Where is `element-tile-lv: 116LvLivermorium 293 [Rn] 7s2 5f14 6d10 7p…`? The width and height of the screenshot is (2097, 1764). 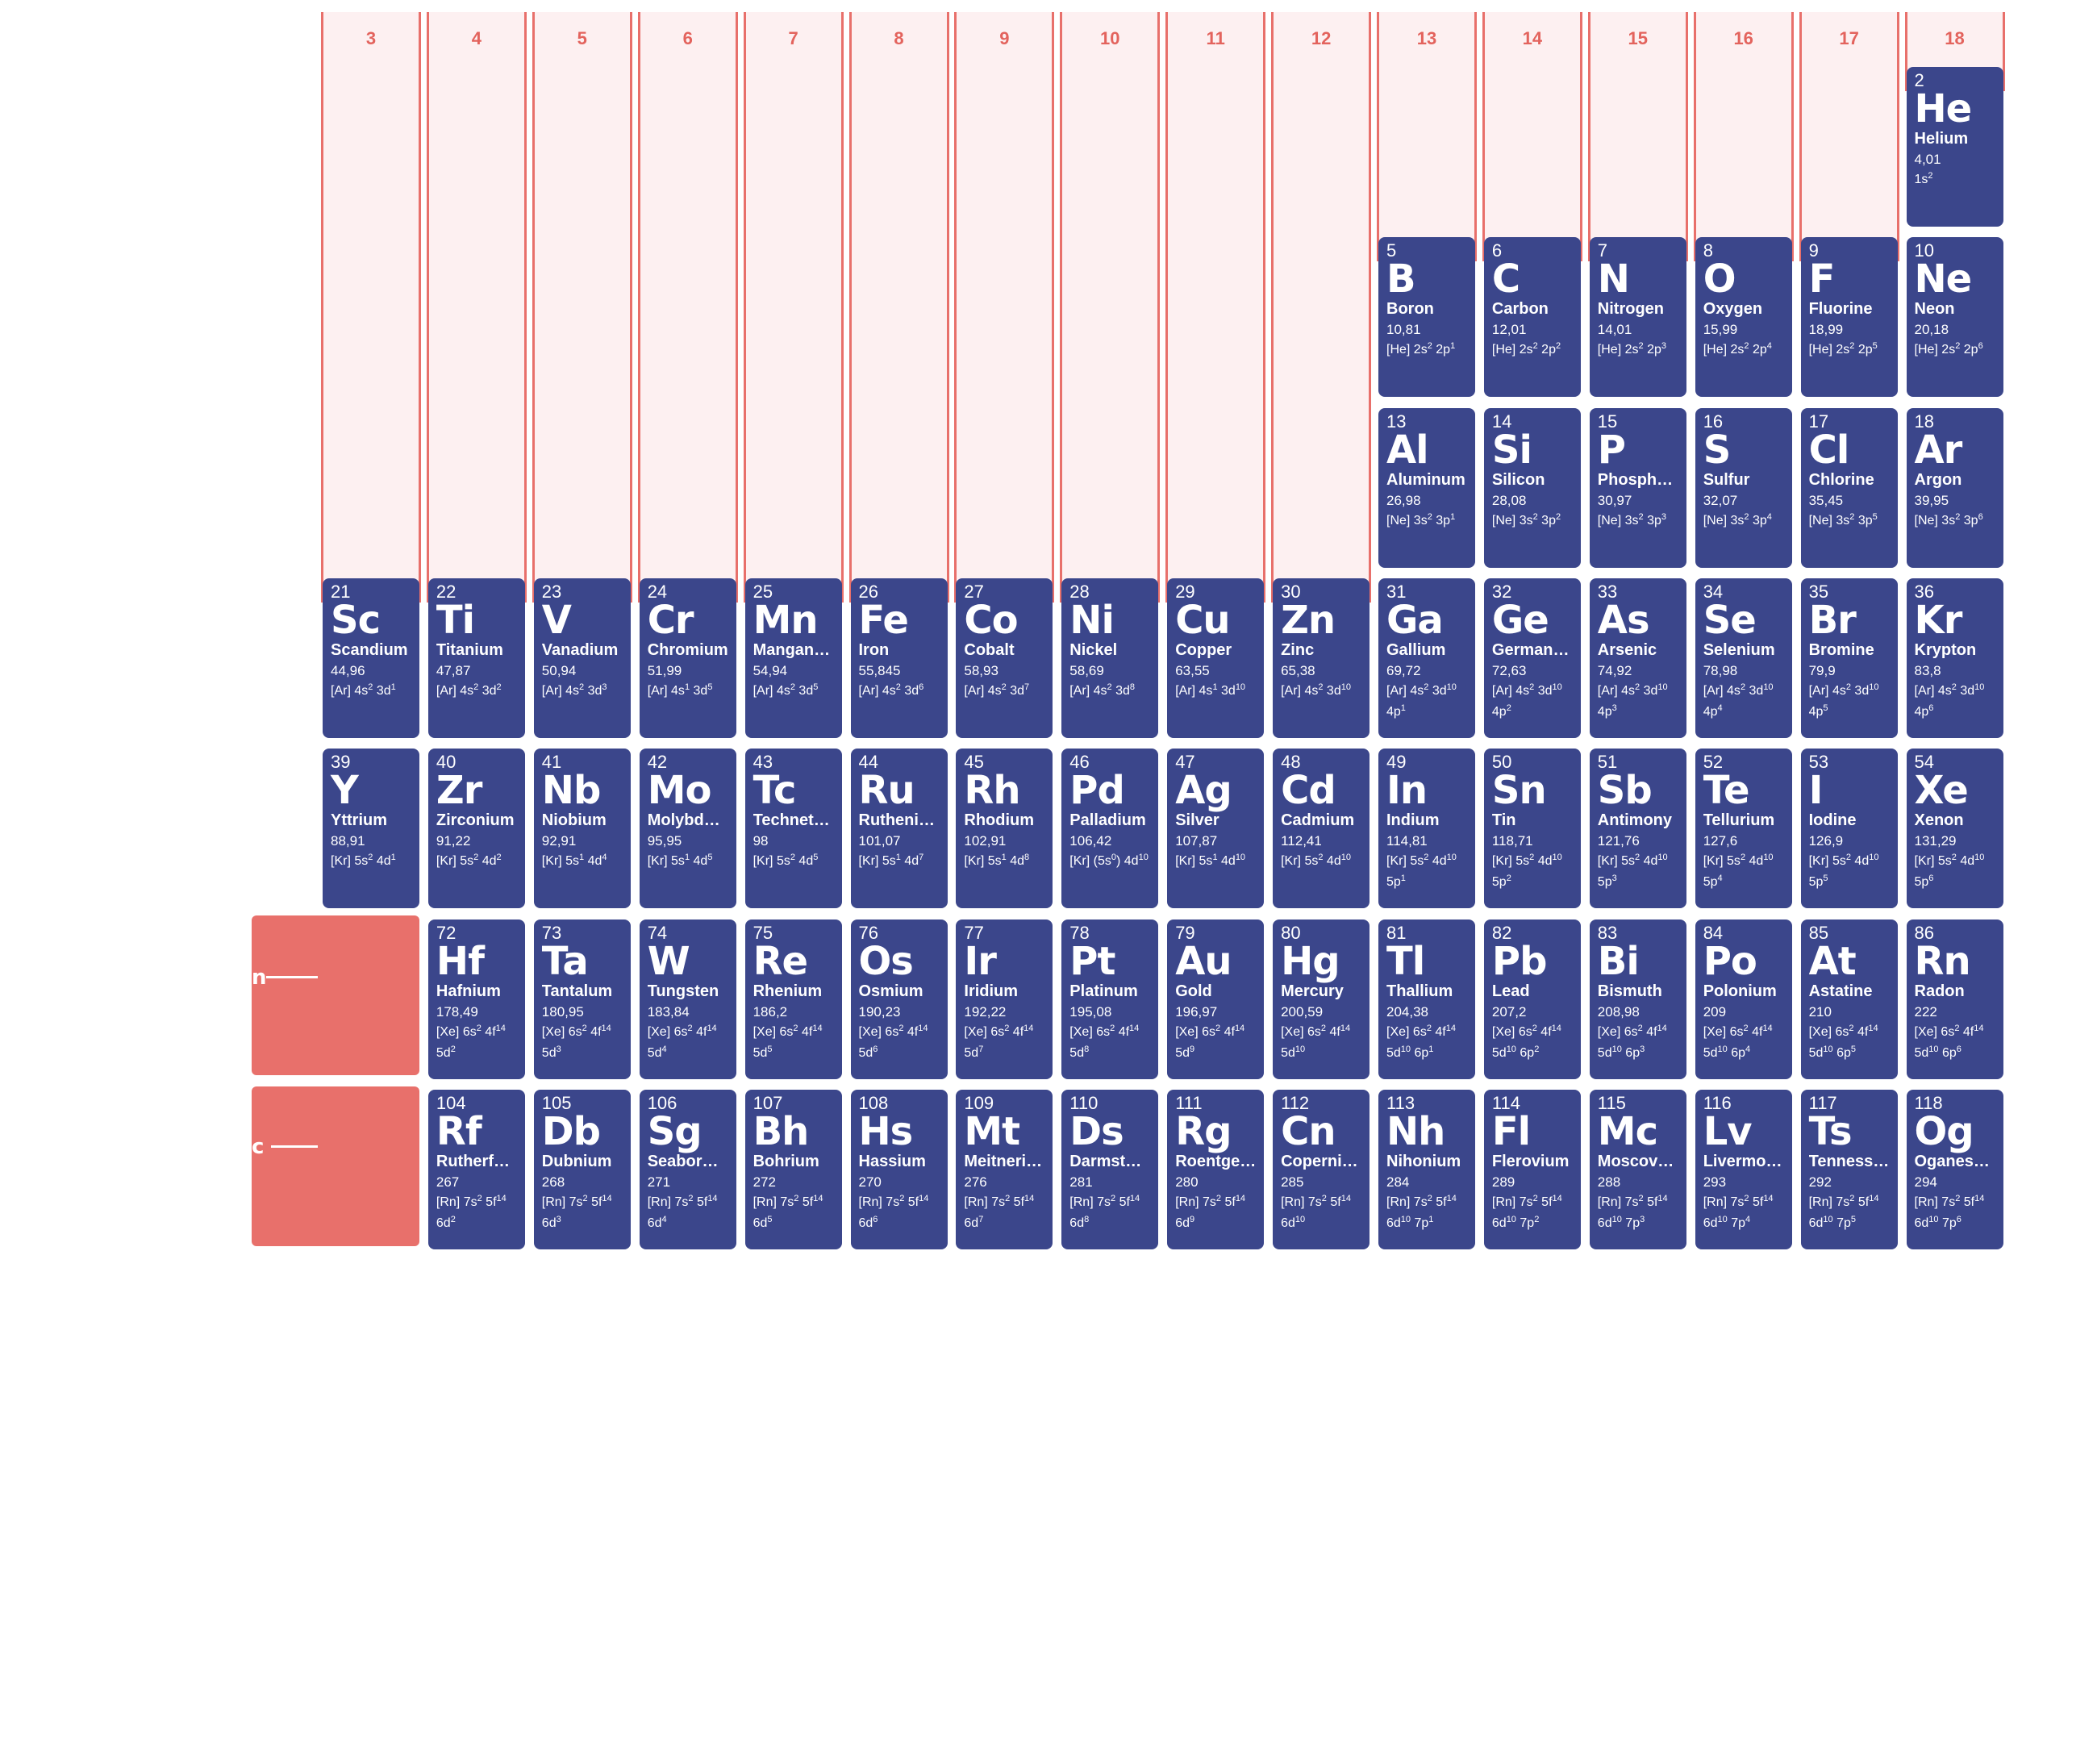
element-tile-lv: 116LvLivermorium 293 [Rn] 7s2 5f14 6d10 7p… is located at coordinates (1744, 1169).